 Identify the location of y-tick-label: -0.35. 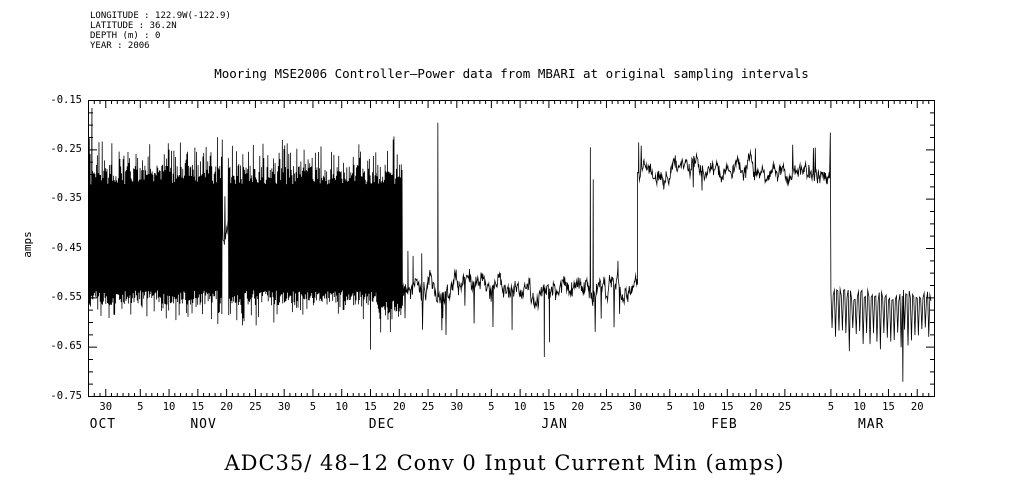
(66, 198).